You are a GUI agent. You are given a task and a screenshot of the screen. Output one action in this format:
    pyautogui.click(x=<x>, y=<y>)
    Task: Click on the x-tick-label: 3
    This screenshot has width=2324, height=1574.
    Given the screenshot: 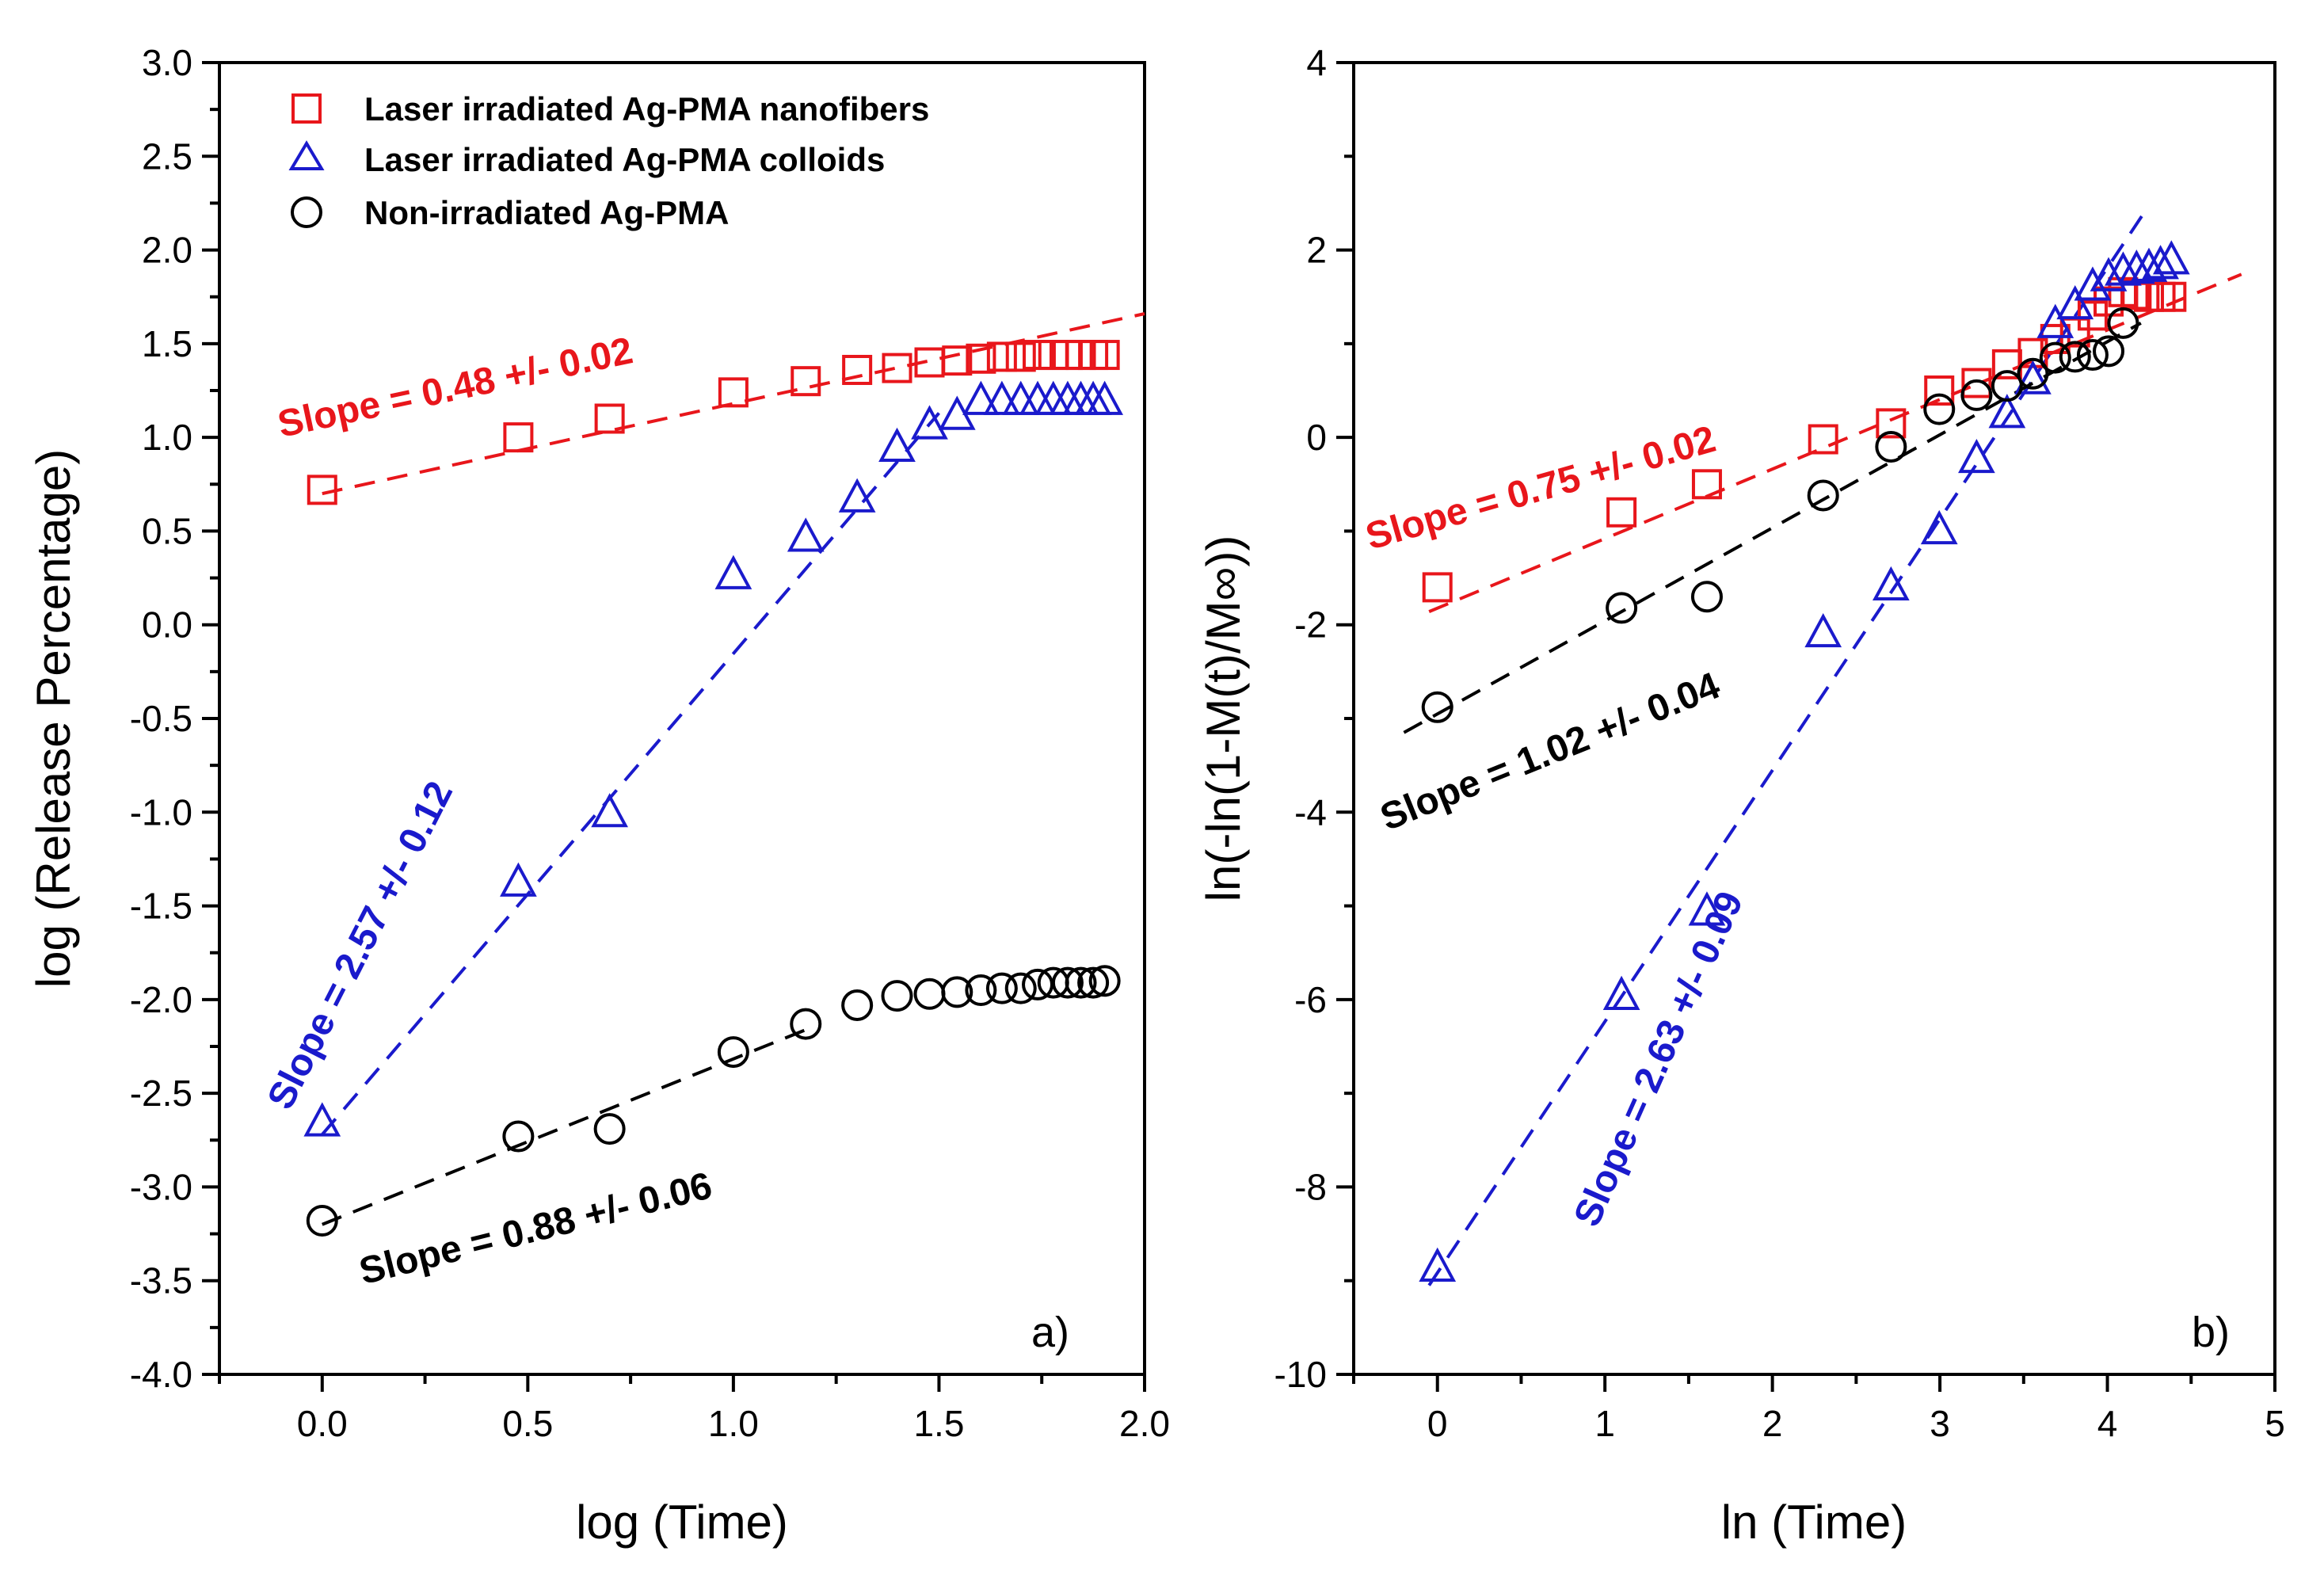 What is the action you would take?
    pyautogui.click(x=1940, y=1424)
    